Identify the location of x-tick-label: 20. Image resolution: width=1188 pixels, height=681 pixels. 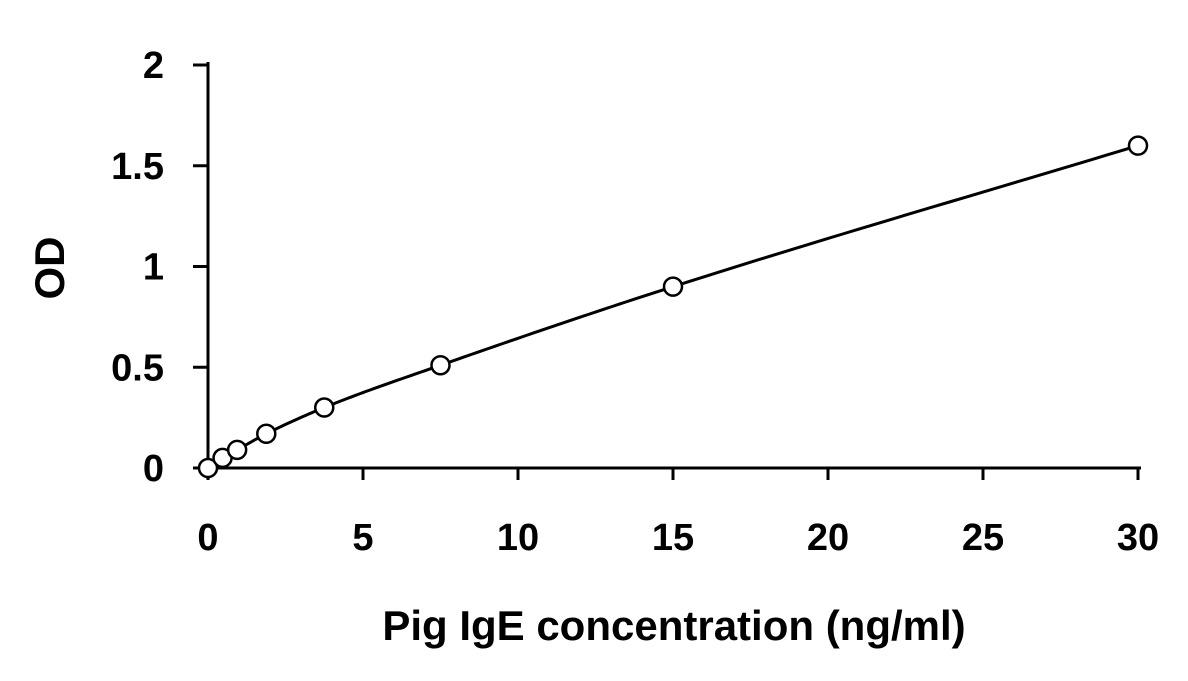
(828, 538).